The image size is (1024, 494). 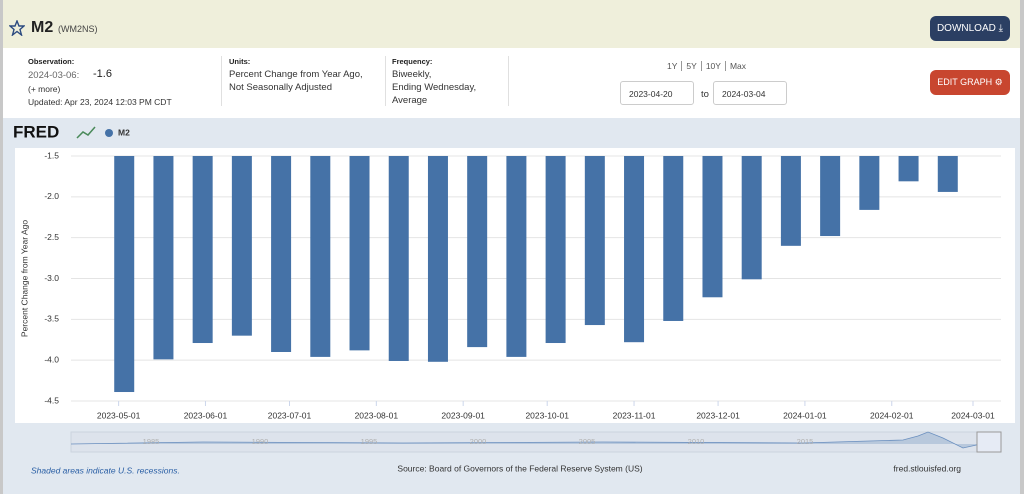 What do you see at coordinates (51, 400) in the screenshot?
I see `y-tick-label: -4.5` at bounding box center [51, 400].